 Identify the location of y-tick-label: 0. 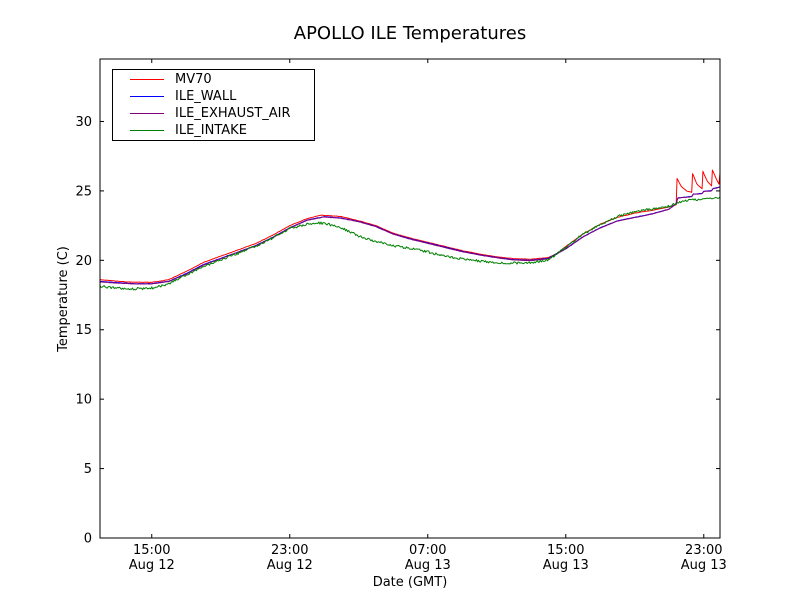
(88, 539).